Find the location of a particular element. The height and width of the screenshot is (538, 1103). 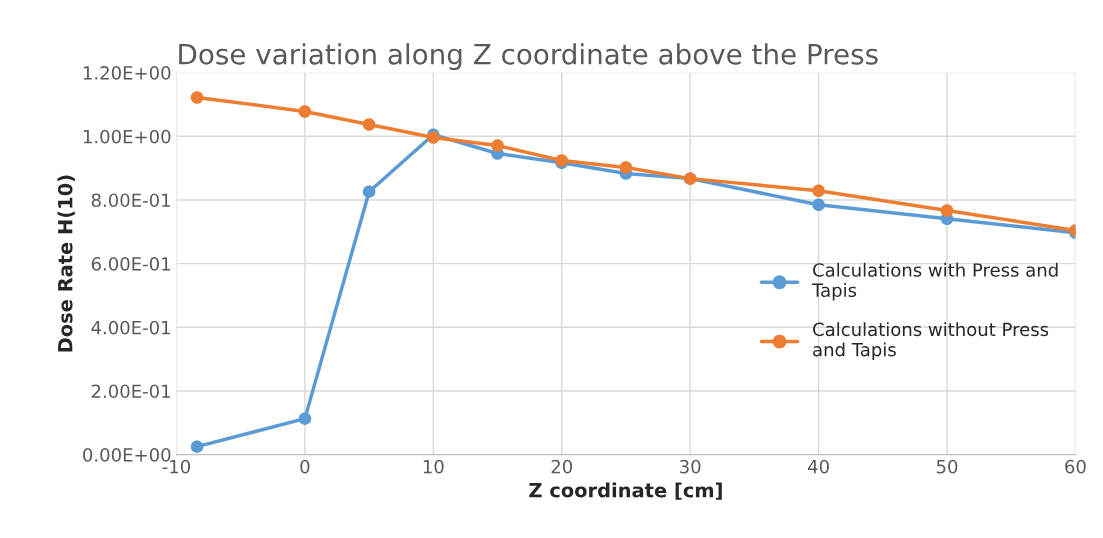

y-tick-label: 2.00E-01 is located at coordinates (130, 391).